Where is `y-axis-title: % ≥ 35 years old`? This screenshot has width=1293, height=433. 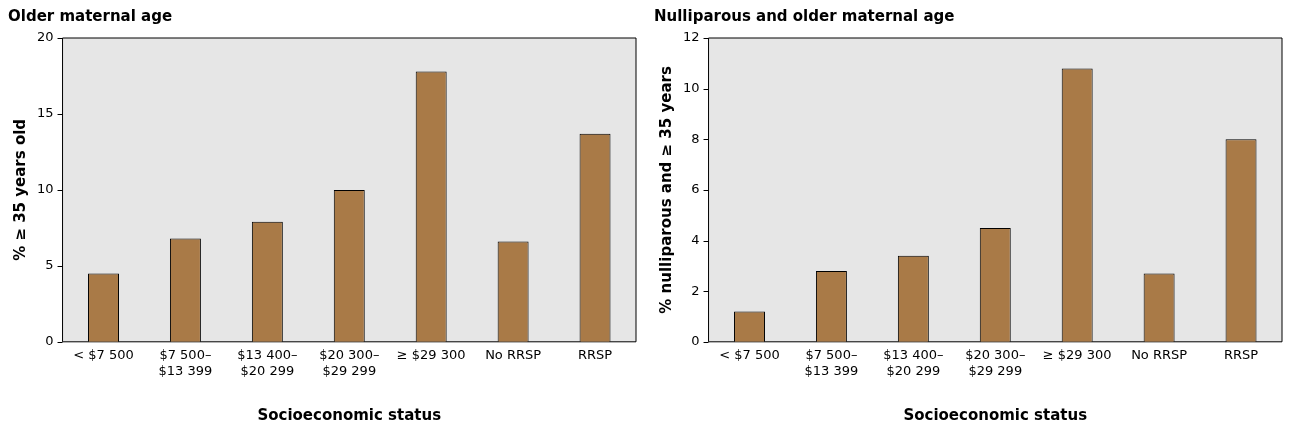
y-axis-title: % ≥ 35 years old is located at coordinates (19, 189).